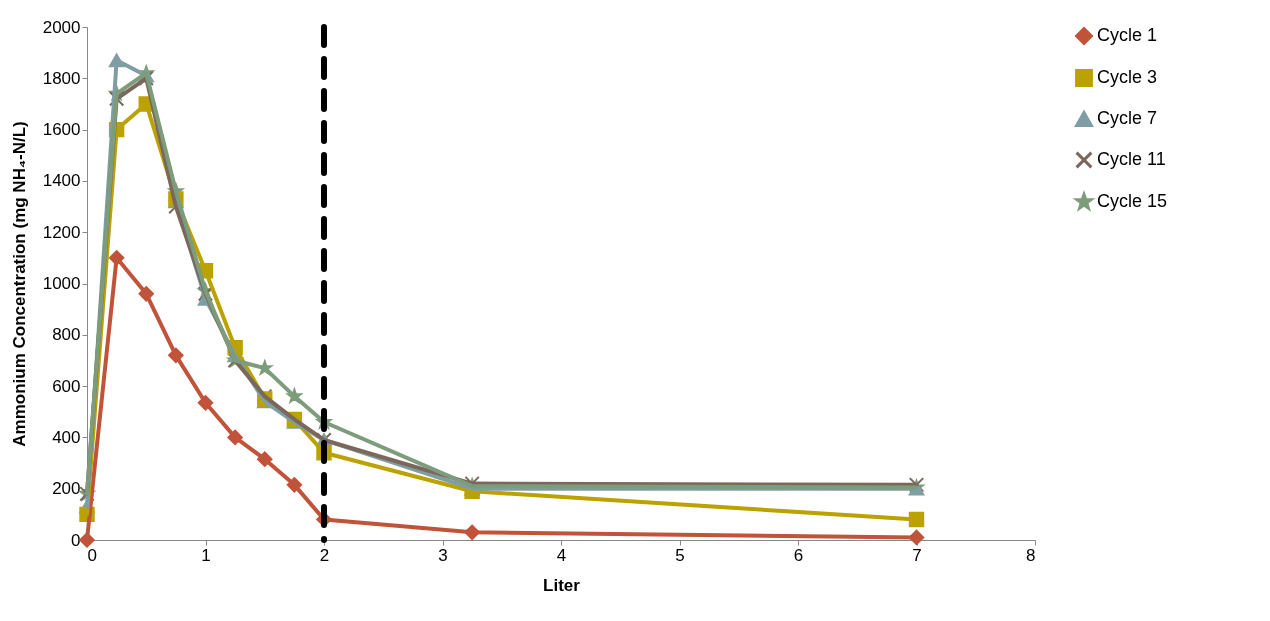  Describe the element at coordinates (61, 27) in the screenshot. I see `y-tick-label: 2000` at that location.